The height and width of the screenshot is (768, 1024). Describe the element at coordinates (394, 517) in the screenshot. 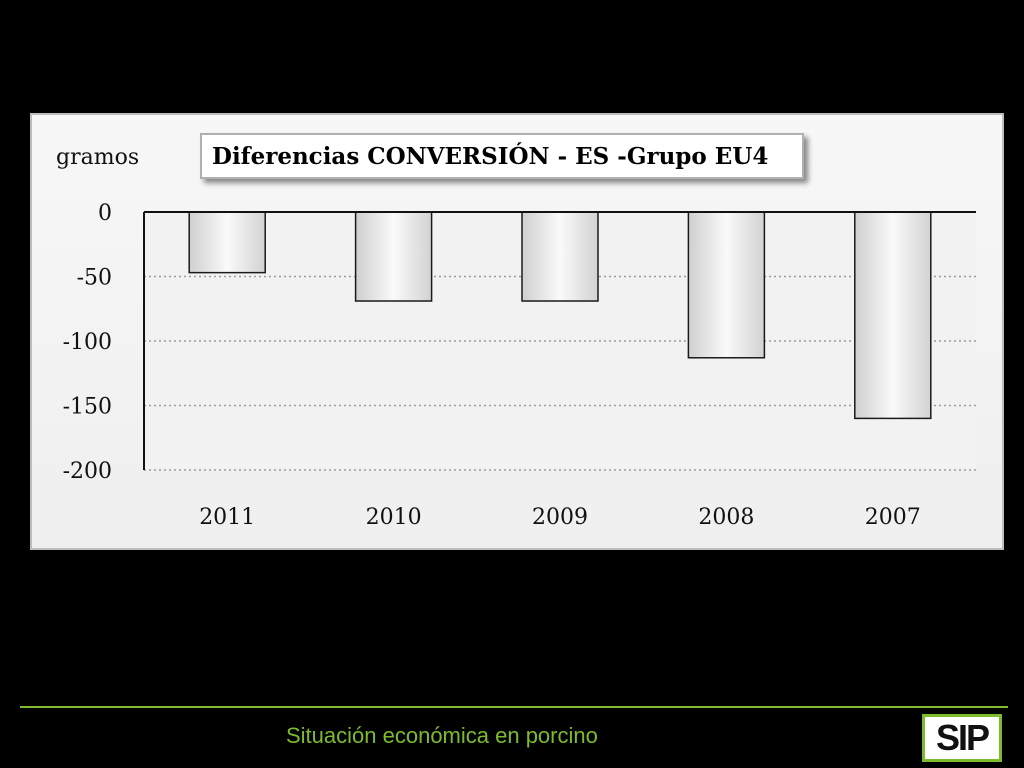

I see `x-tick-label: 2010` at that location.